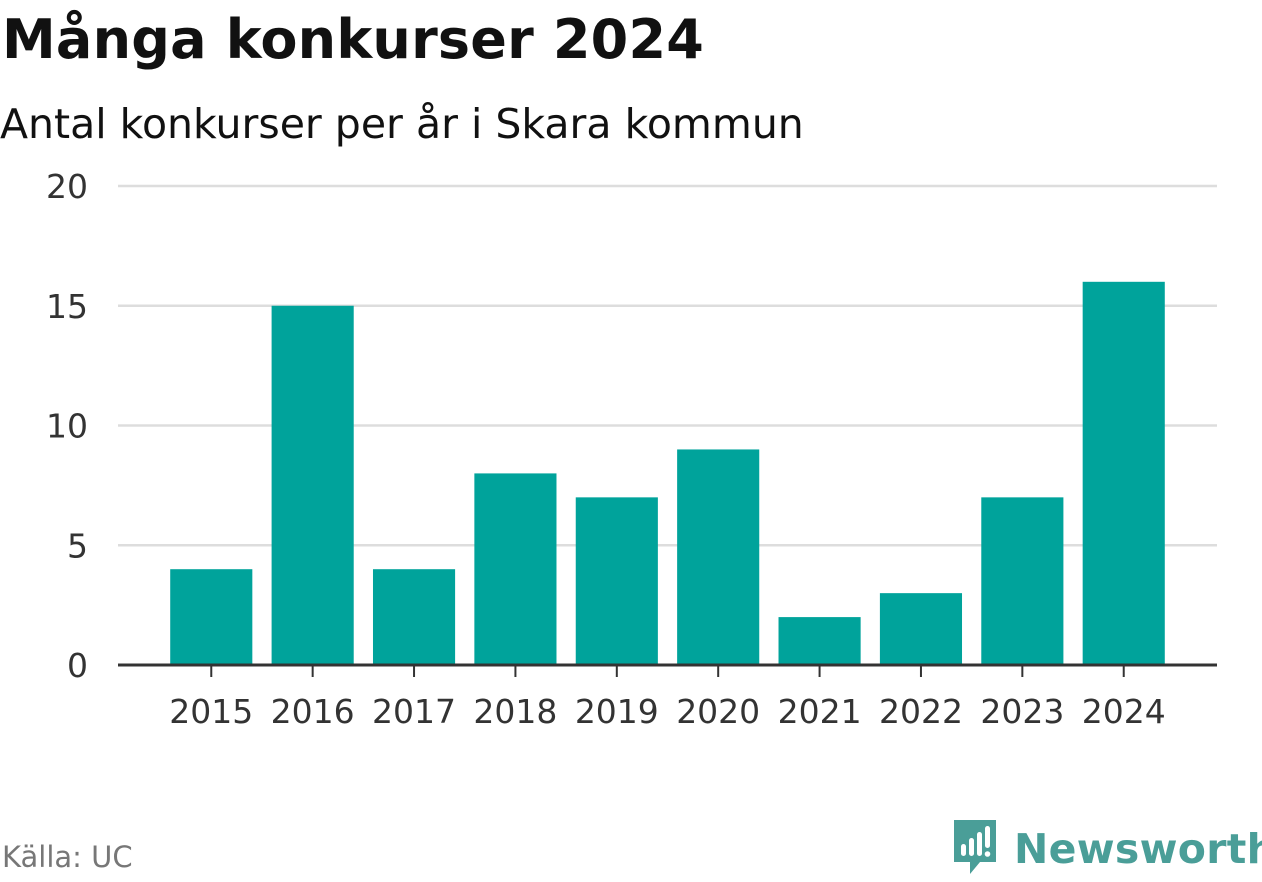  Describe the element at coordinates (921, 711) in the screenshot. I see `x-tick-label: 2022` at that location.